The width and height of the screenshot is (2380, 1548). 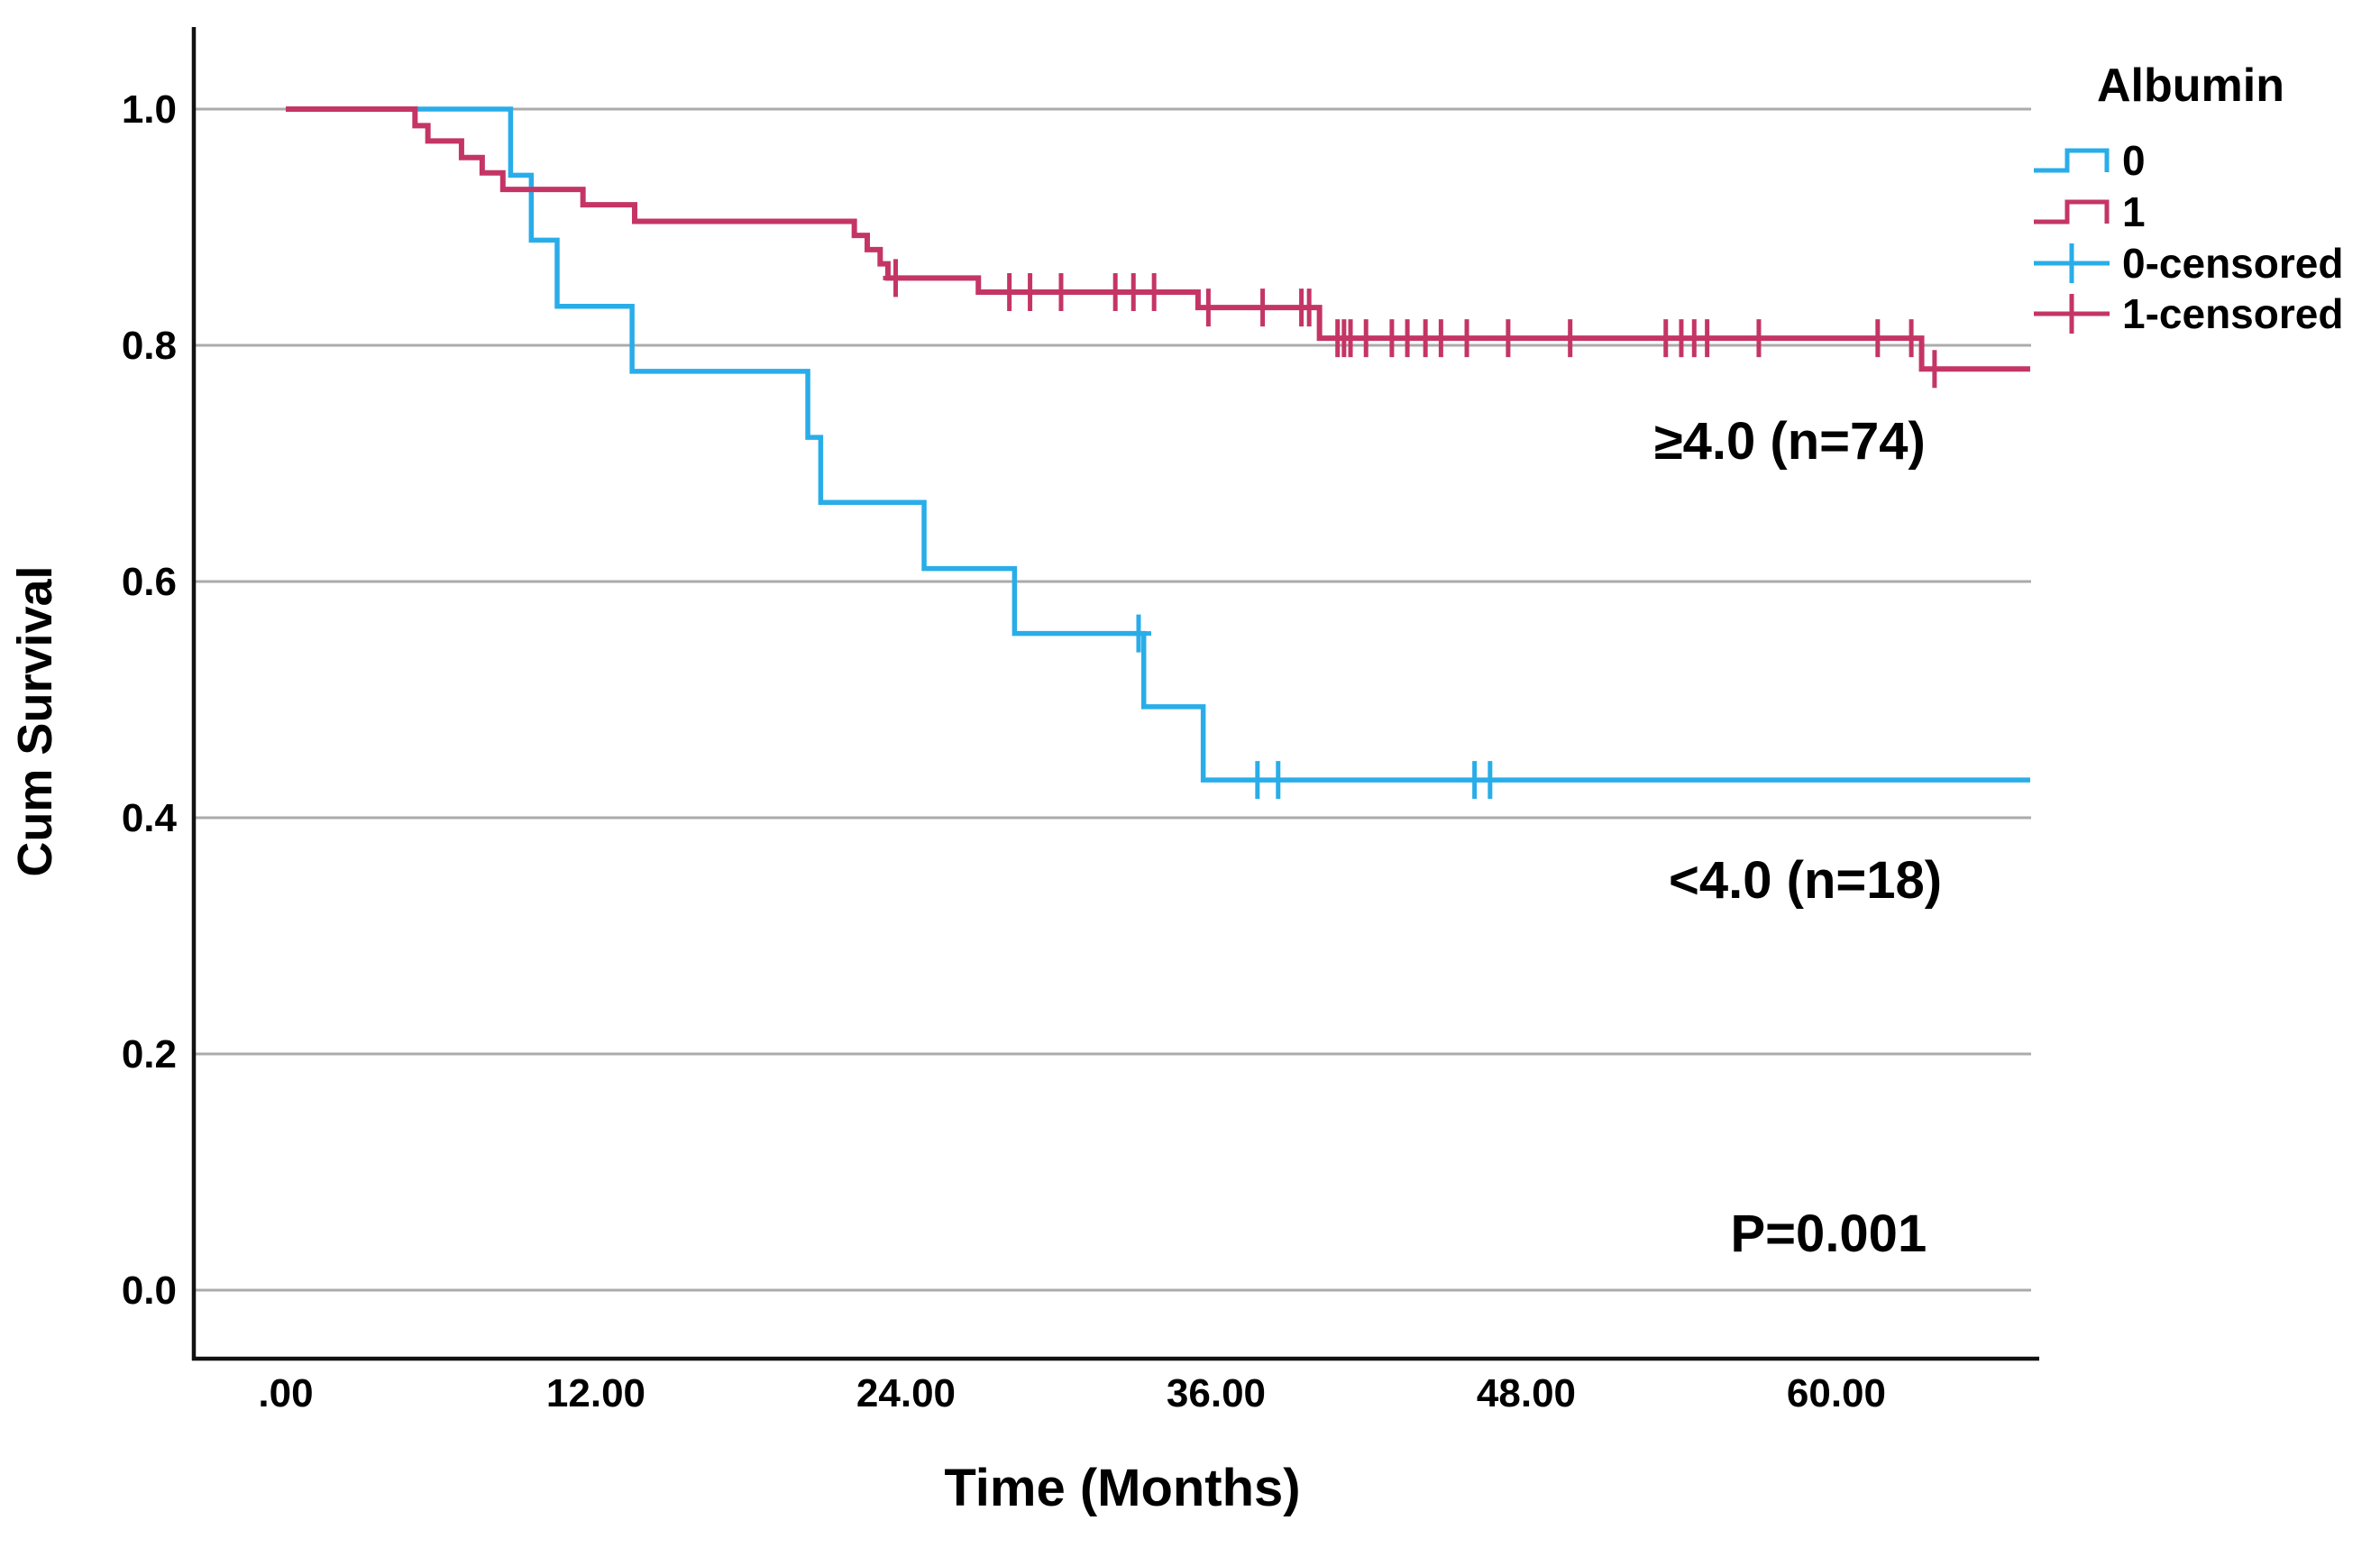 What do you see at coordinates (2134, 160) in the screenshot?
I see `legend-entry-label: 0` at bounding box center [2134, 160].